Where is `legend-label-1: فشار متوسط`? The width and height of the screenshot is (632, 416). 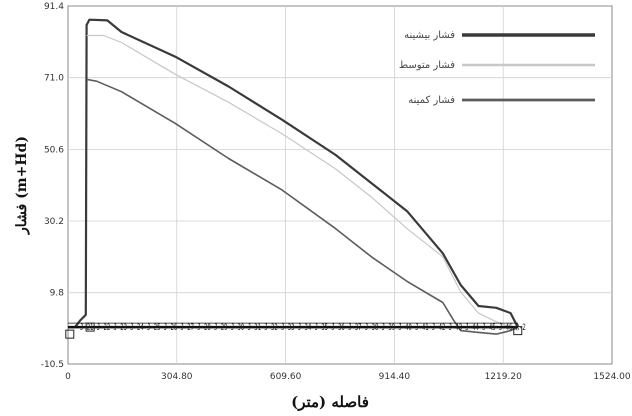
legend-label-1: فشار متوسط is located at coordinates (427, 65).